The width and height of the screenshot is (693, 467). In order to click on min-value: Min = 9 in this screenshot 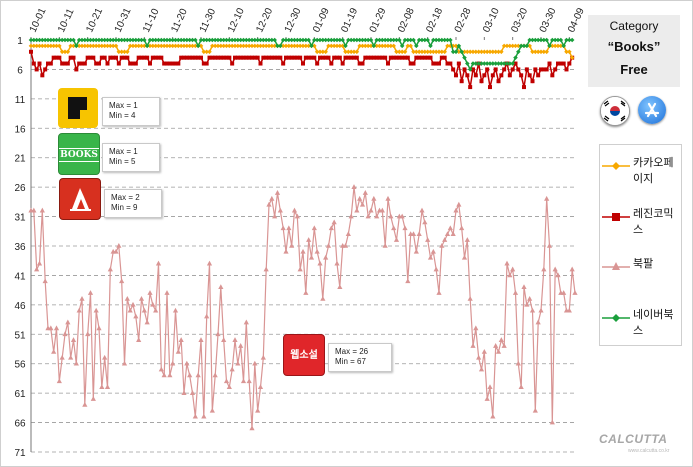, I will do `click(134, 208)`.